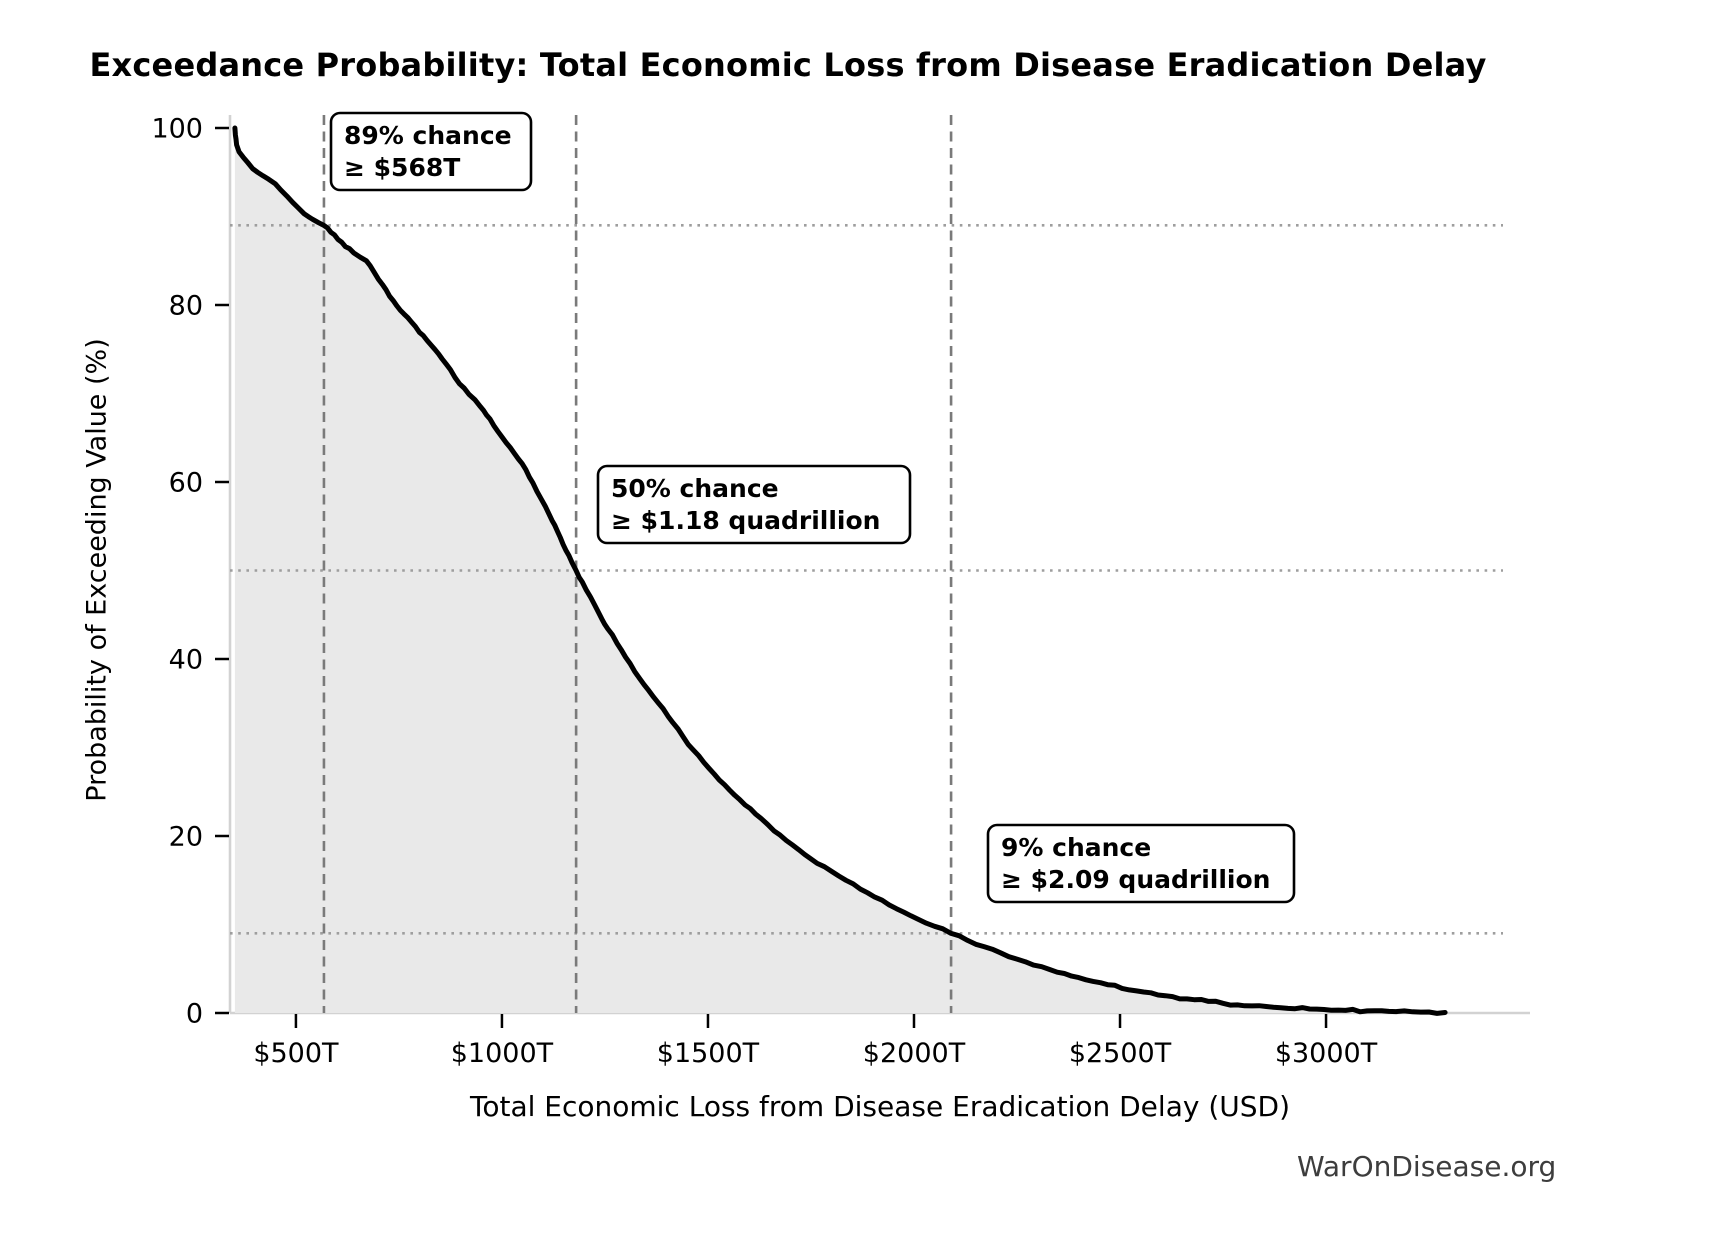 The width and height of the screenshot is (1730, 1234). I want to click on annotation-box: 9% chance ≥ $2.09 quadrillion, so click(1141, 863).